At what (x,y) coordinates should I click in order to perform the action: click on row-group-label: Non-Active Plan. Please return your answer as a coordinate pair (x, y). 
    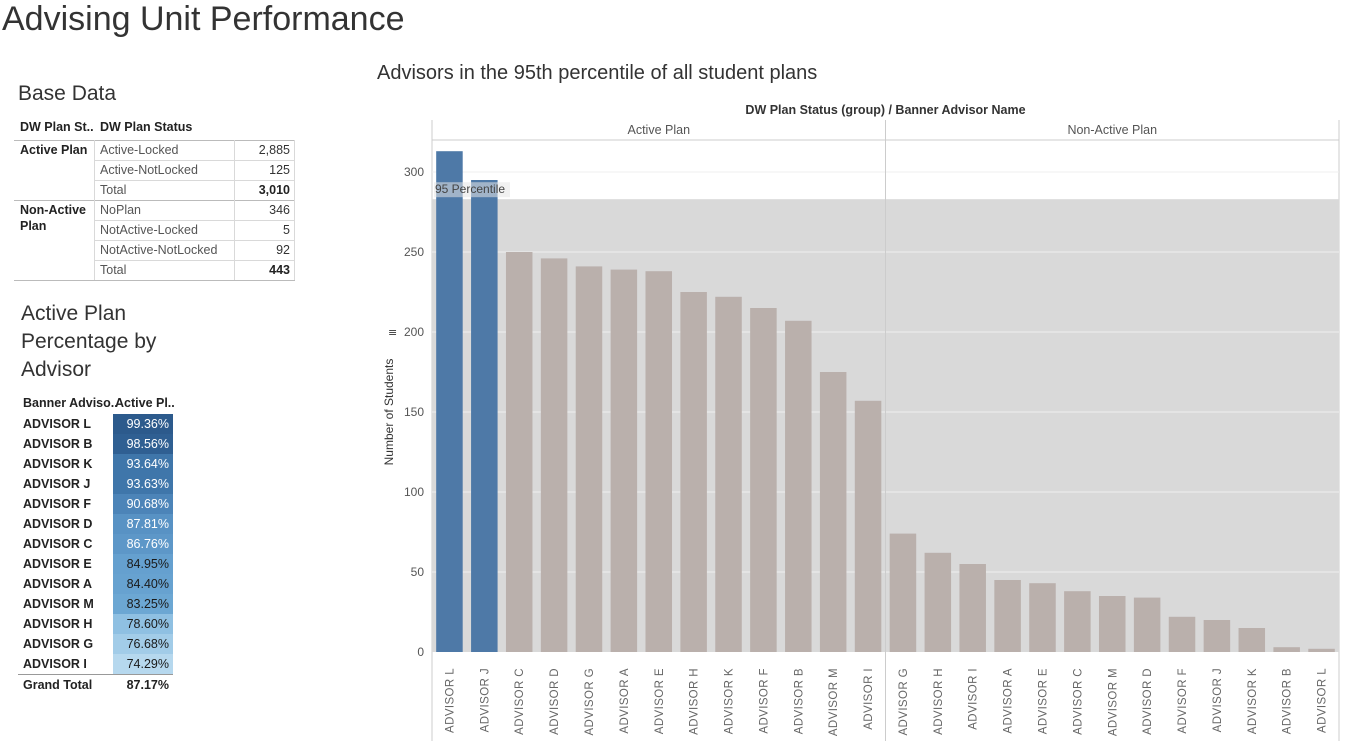
    Looking at the image, I should click on (53, 218).